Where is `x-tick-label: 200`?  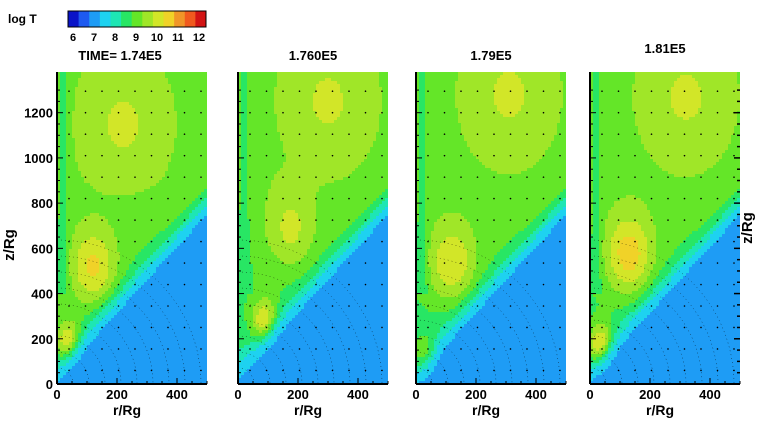 x-tick-label: 200 is located at coordinates (476, 394).